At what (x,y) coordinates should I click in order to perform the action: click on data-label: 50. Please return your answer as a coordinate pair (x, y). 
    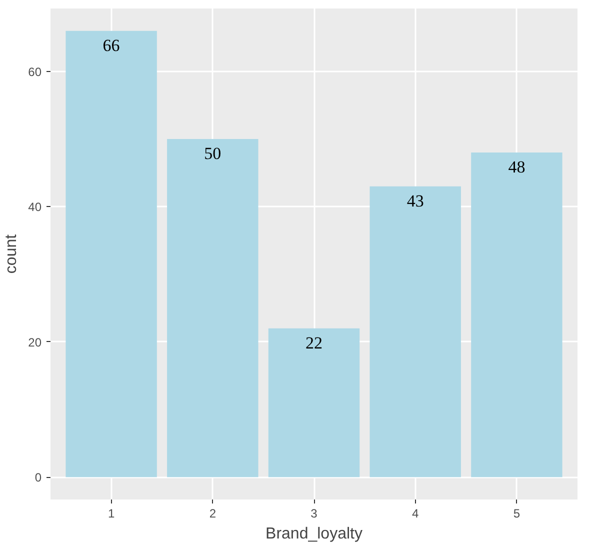
    Looking at the image, I should click on (213, 154).